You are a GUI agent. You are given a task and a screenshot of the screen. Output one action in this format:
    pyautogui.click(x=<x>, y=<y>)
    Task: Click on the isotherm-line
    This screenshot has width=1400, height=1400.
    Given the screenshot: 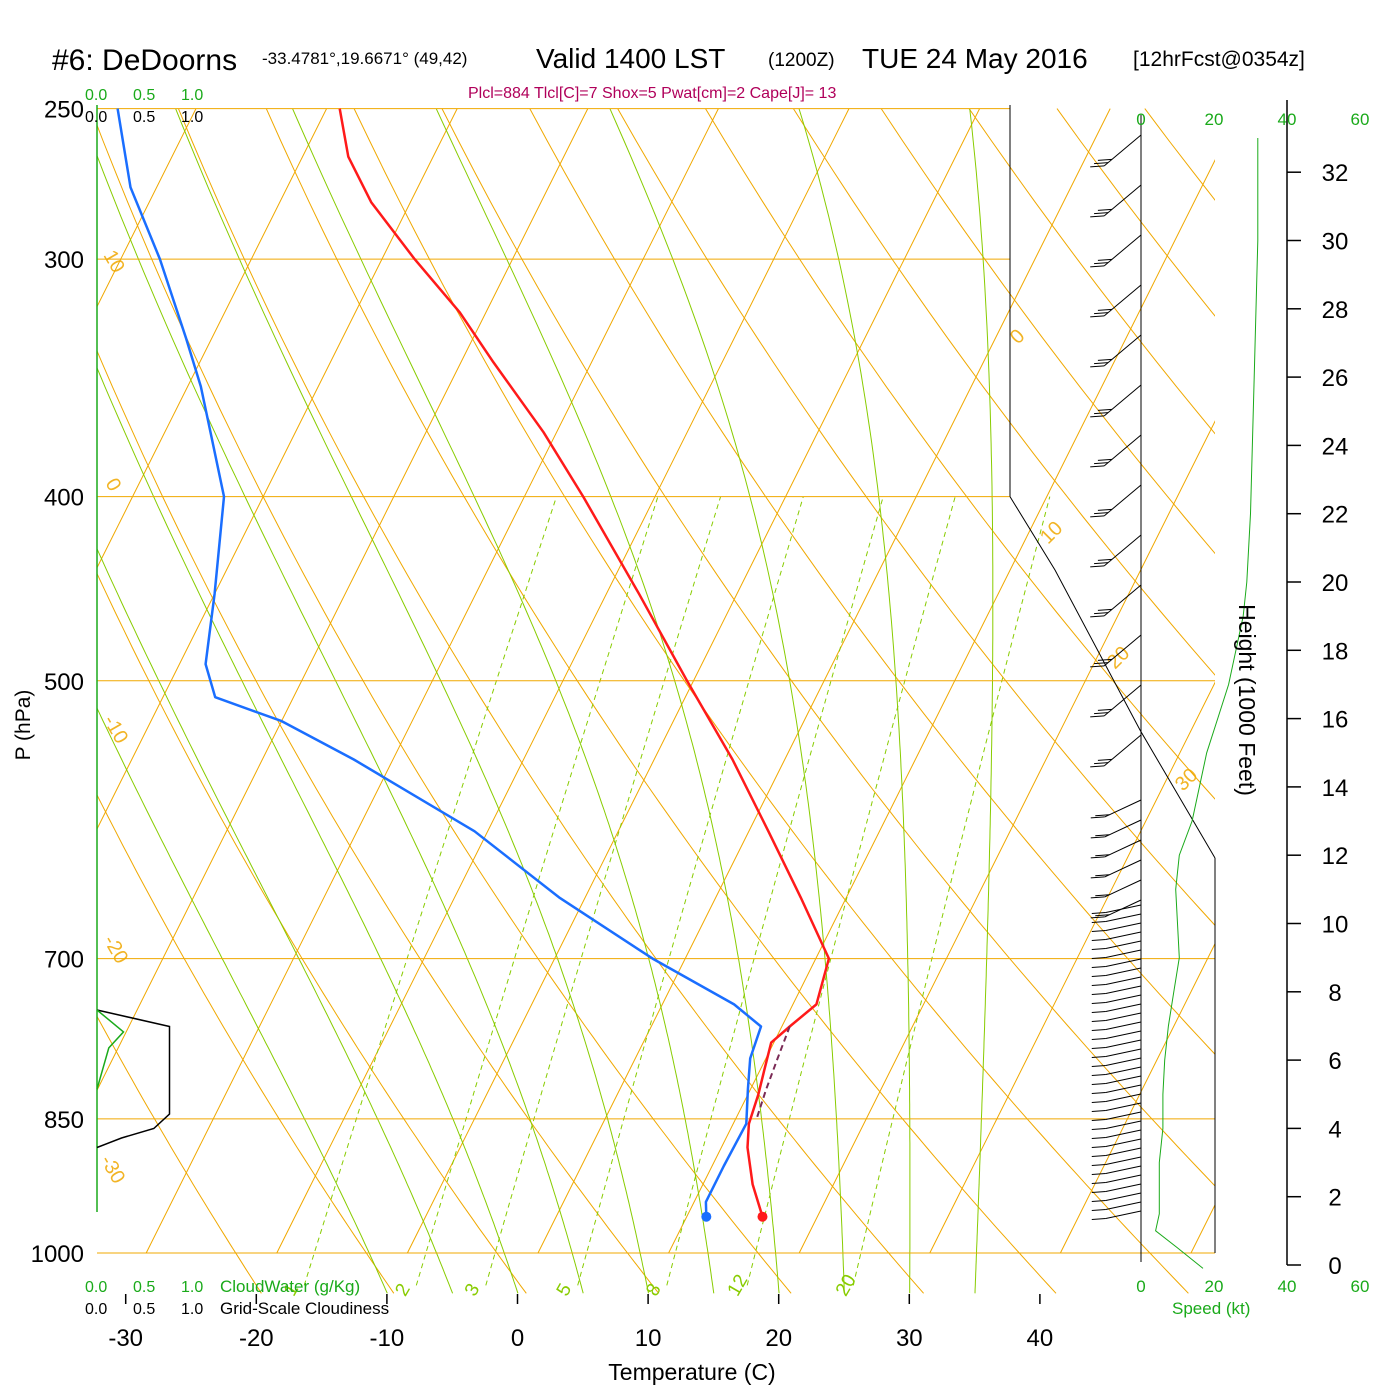 What is the action you would take?
    pyautogui.click(x=1072, y=967)
    